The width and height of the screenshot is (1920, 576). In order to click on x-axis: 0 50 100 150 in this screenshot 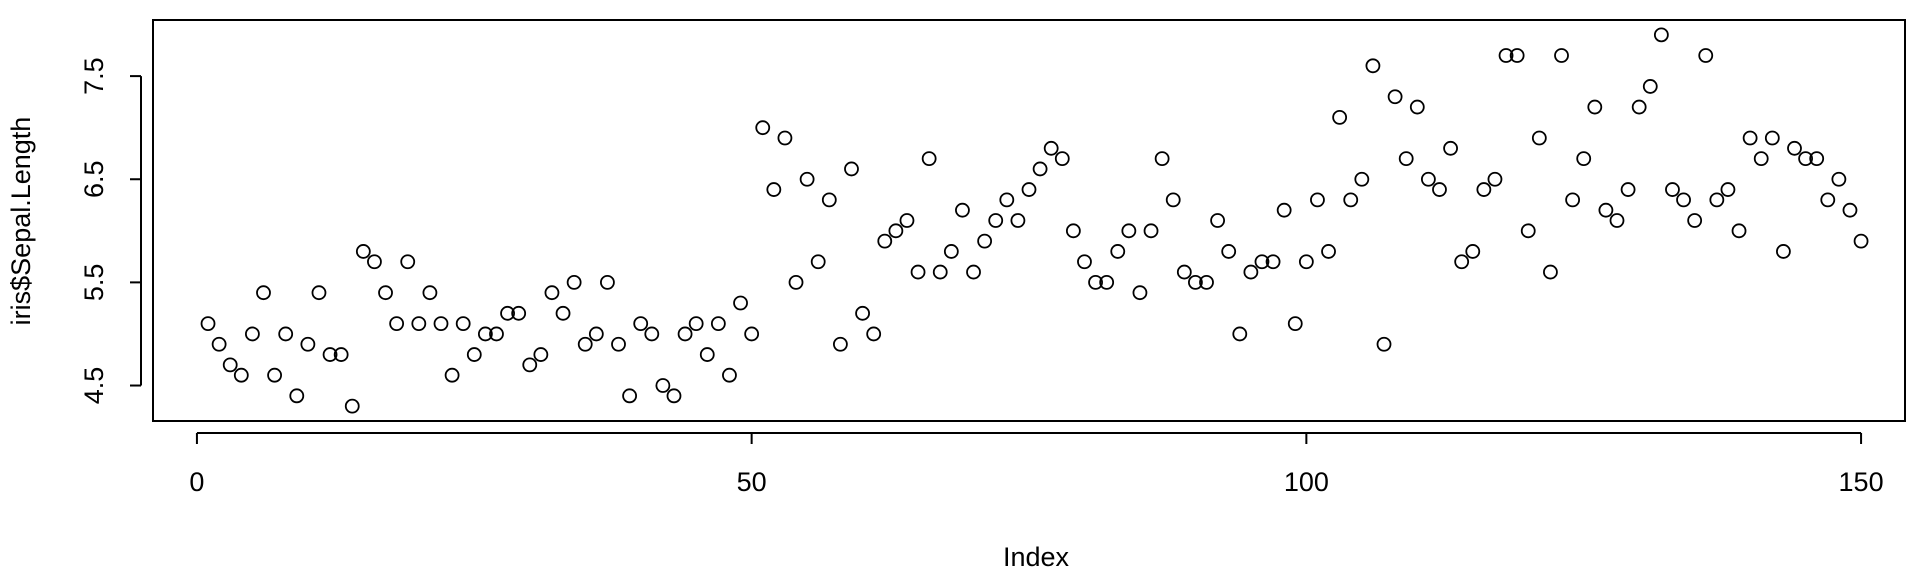, I will do `click(1036, 464)`.